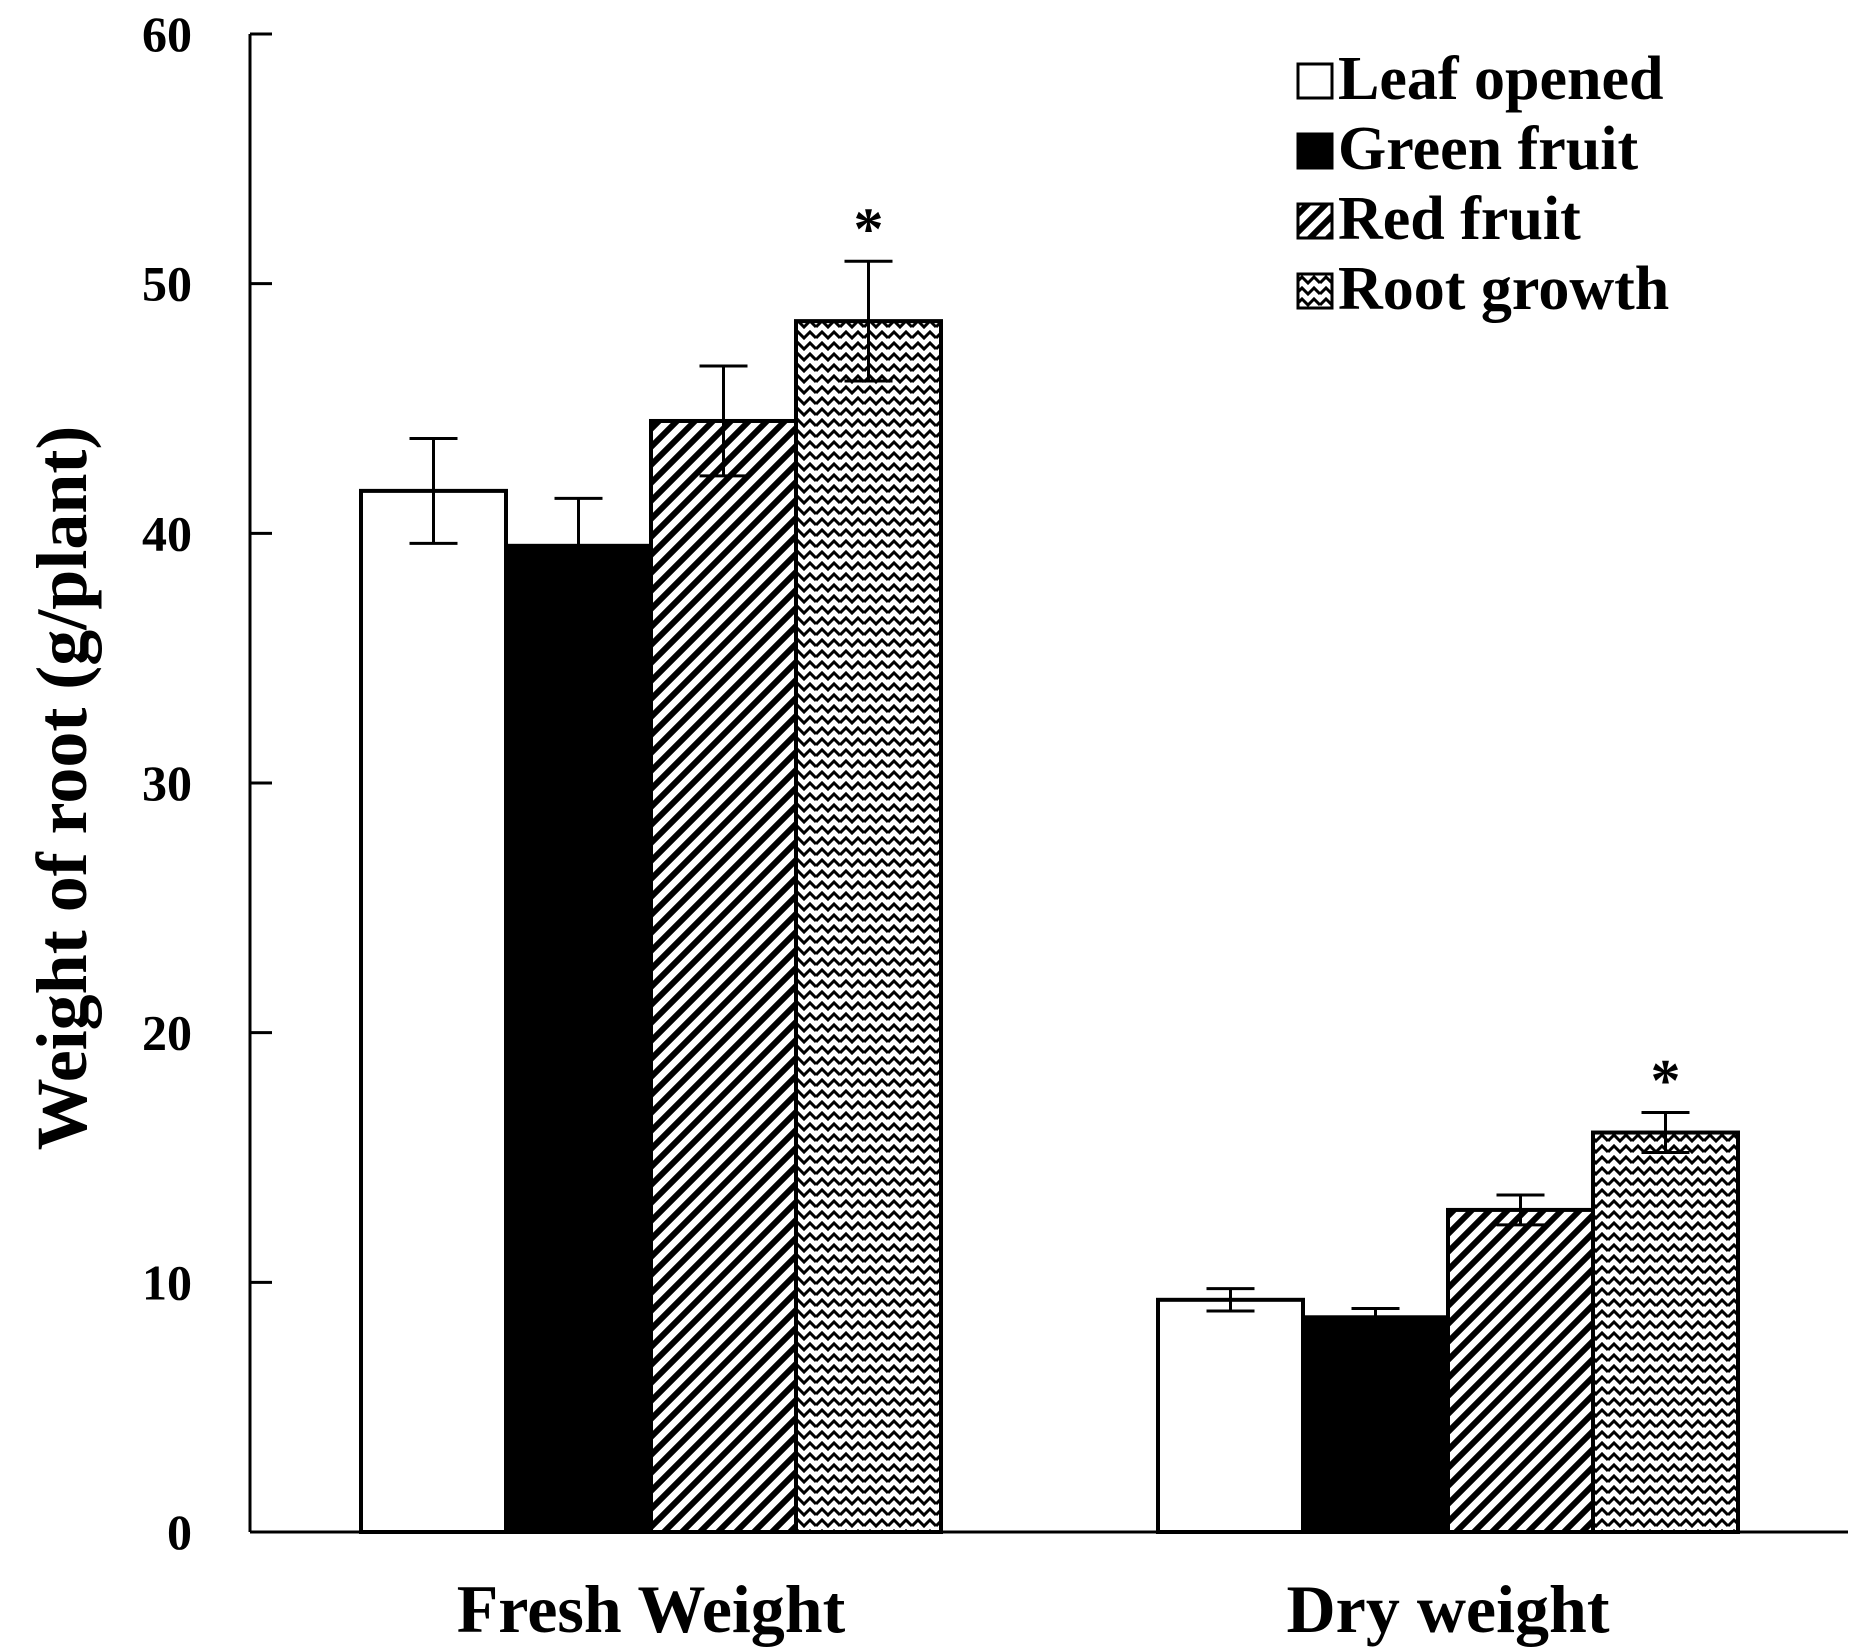  Describe the element at coordinates (1448, 1609) in the screenshot. I see `x-category-label: Dry weight` at that location.